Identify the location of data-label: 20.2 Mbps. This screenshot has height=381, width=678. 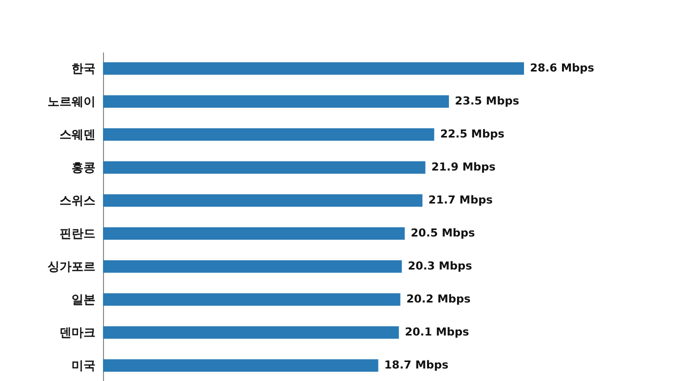
(439, 299).